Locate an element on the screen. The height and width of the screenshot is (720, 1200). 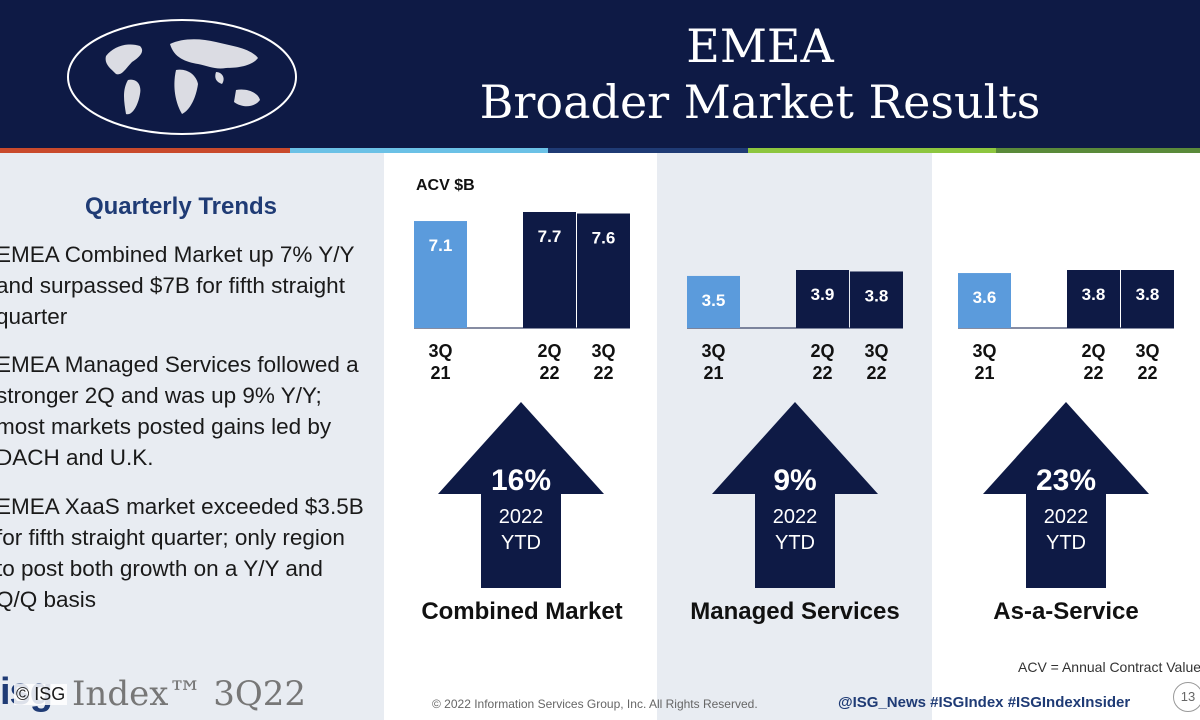
growth-arrow-combined: 16% 2022 YTD is located at coordinates (521, 495).